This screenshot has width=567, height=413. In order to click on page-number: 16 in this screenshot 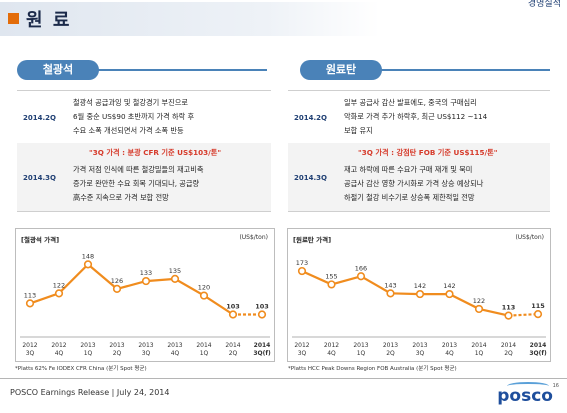, I will do `click(555, 386)`.